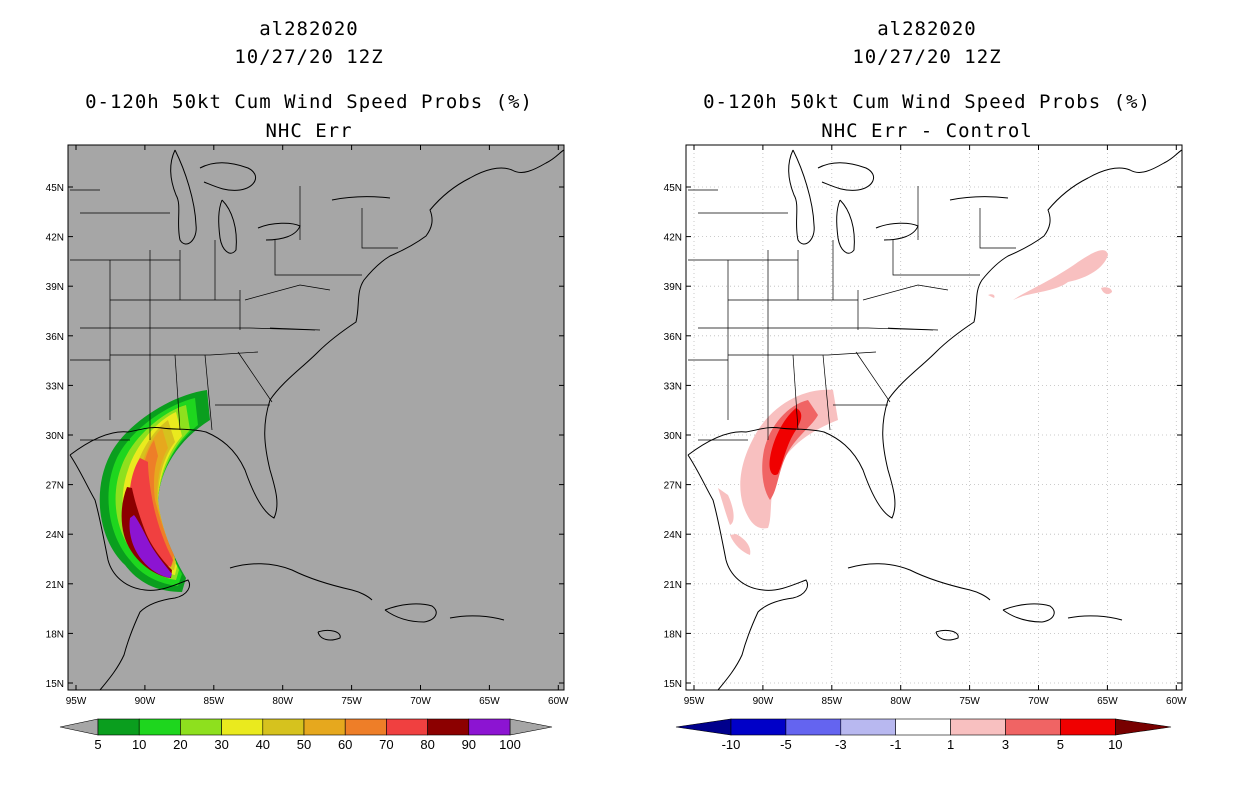 The image size is (1236, 800). I want to click on colorbar-label: 60, so click(345, 744).